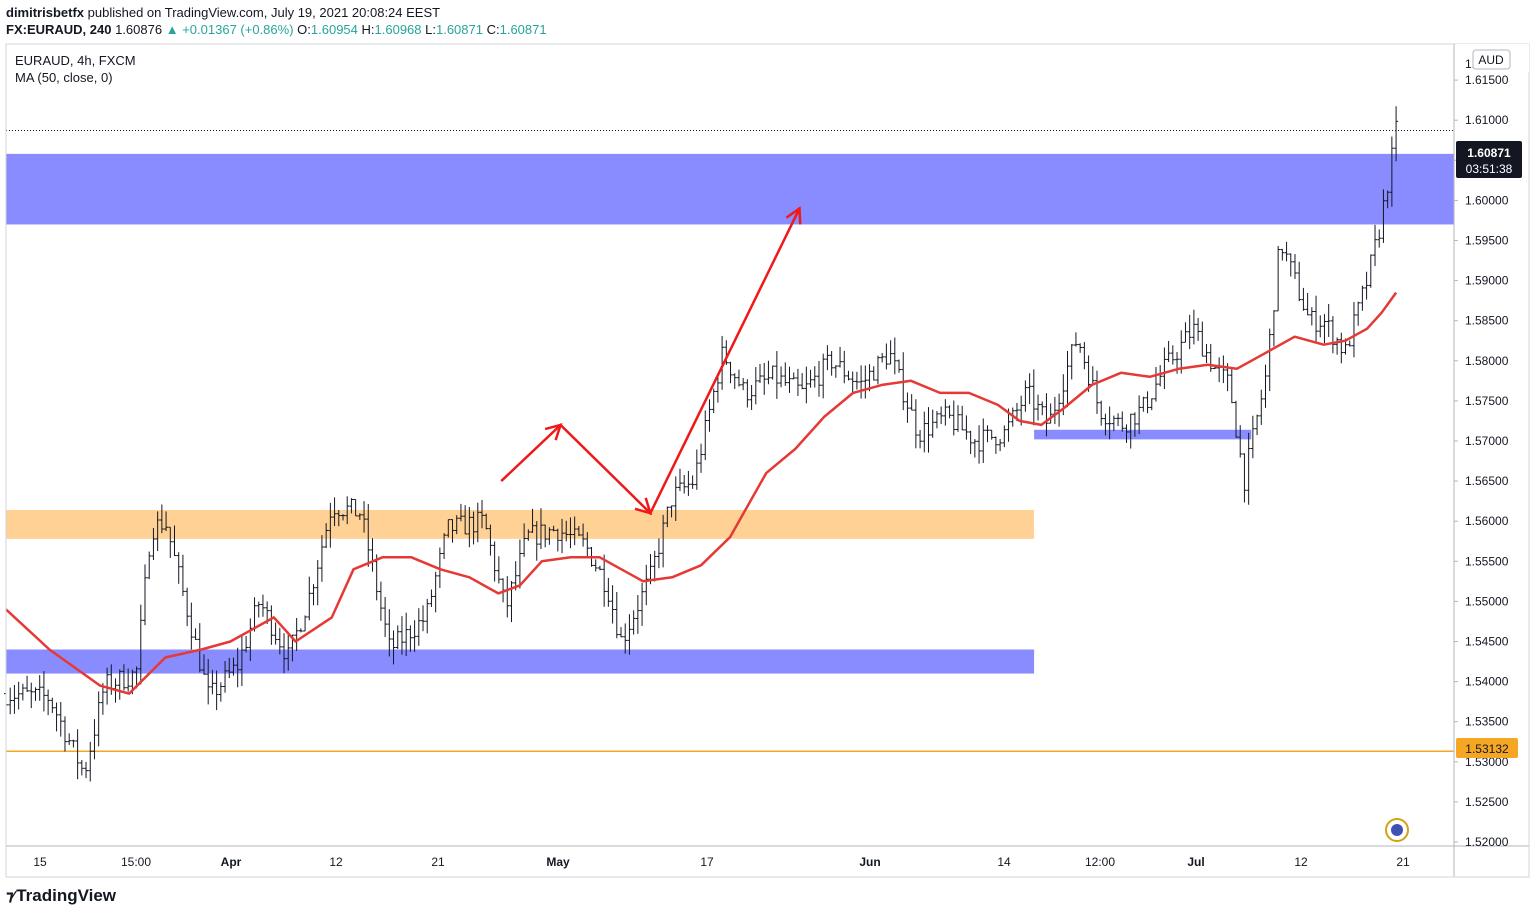 The height and width of the screenshot is (915, 1535). I want to click on price-tick-label: 1.59000, so click(1487, 281).